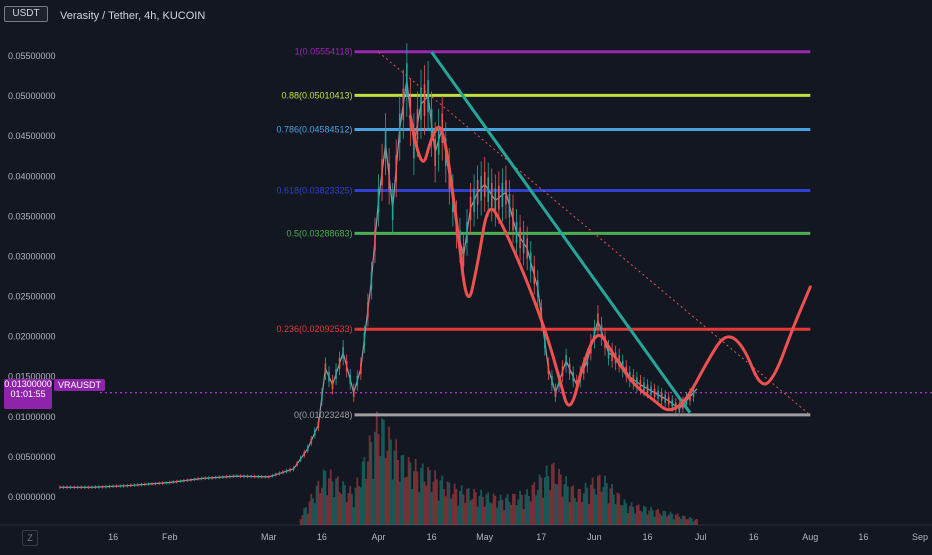 The image size is (932, 555). I want to click on y-tick-label: 0.04500000, so click(32, 136).